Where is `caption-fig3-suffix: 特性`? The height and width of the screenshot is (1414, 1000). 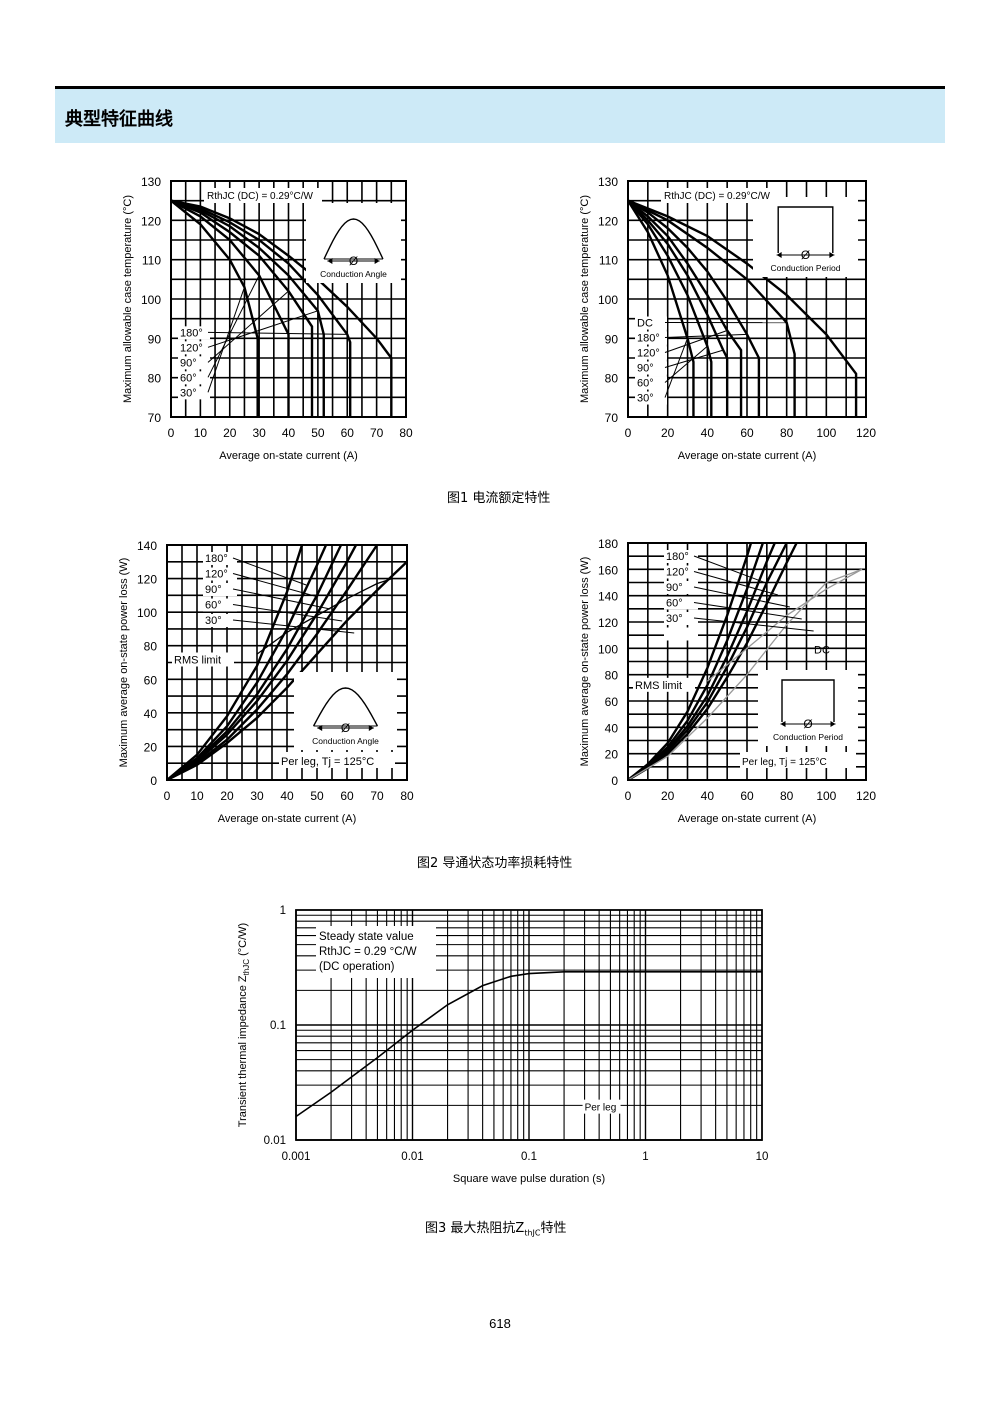 caption-fig3-suffix: 特性 is located at coordinates (553, 1228).